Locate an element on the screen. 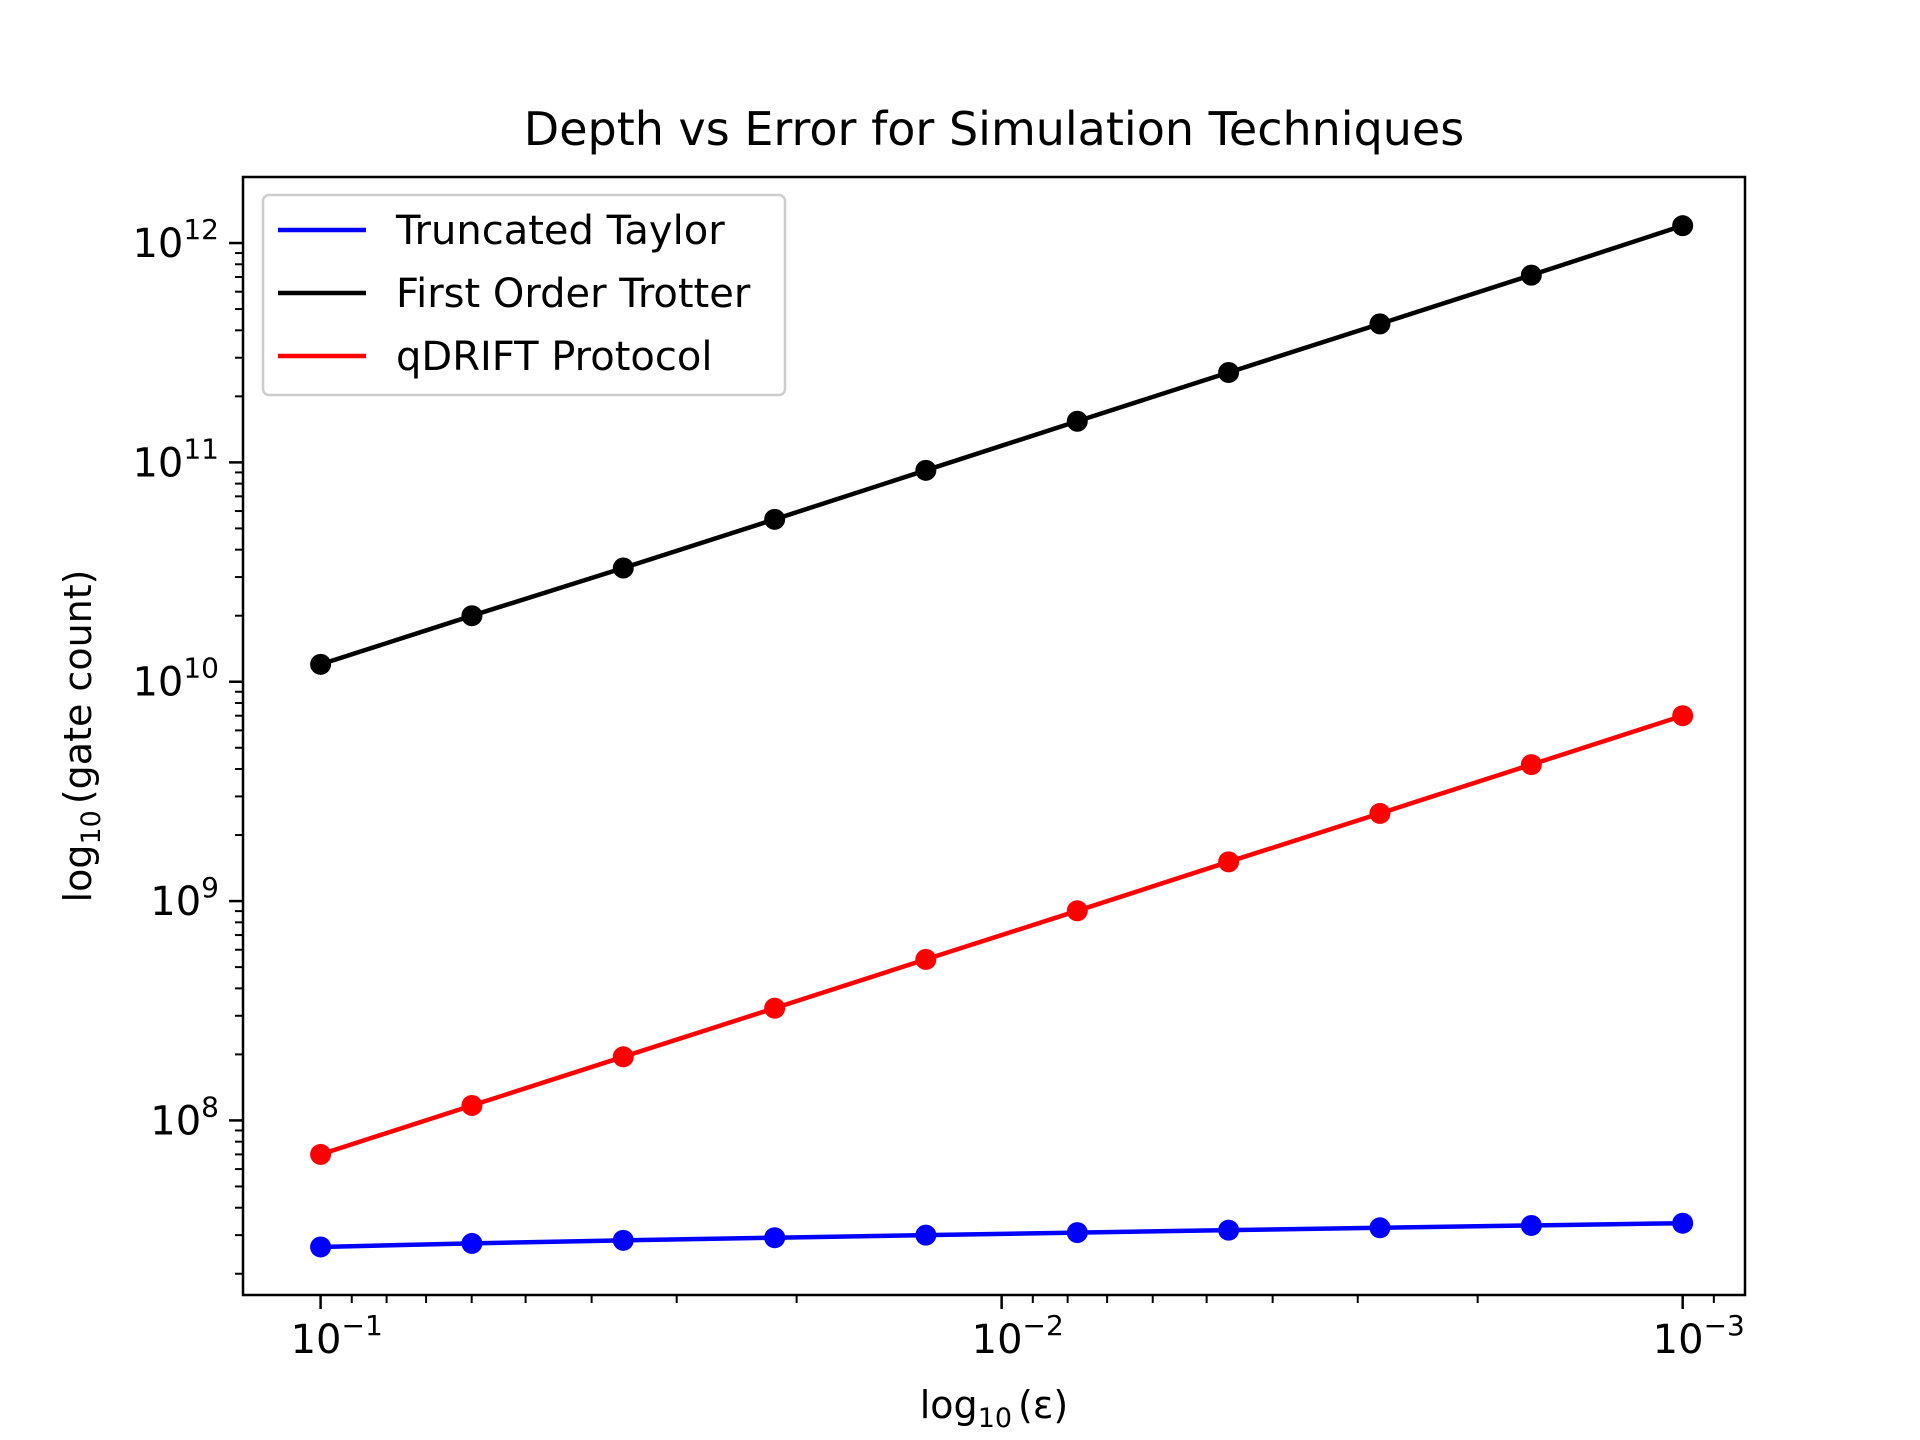 The width and height of the screenshot is (1920, 1440). x-axis-label-argument: (ε) is located at coordinates (1043, 1405).